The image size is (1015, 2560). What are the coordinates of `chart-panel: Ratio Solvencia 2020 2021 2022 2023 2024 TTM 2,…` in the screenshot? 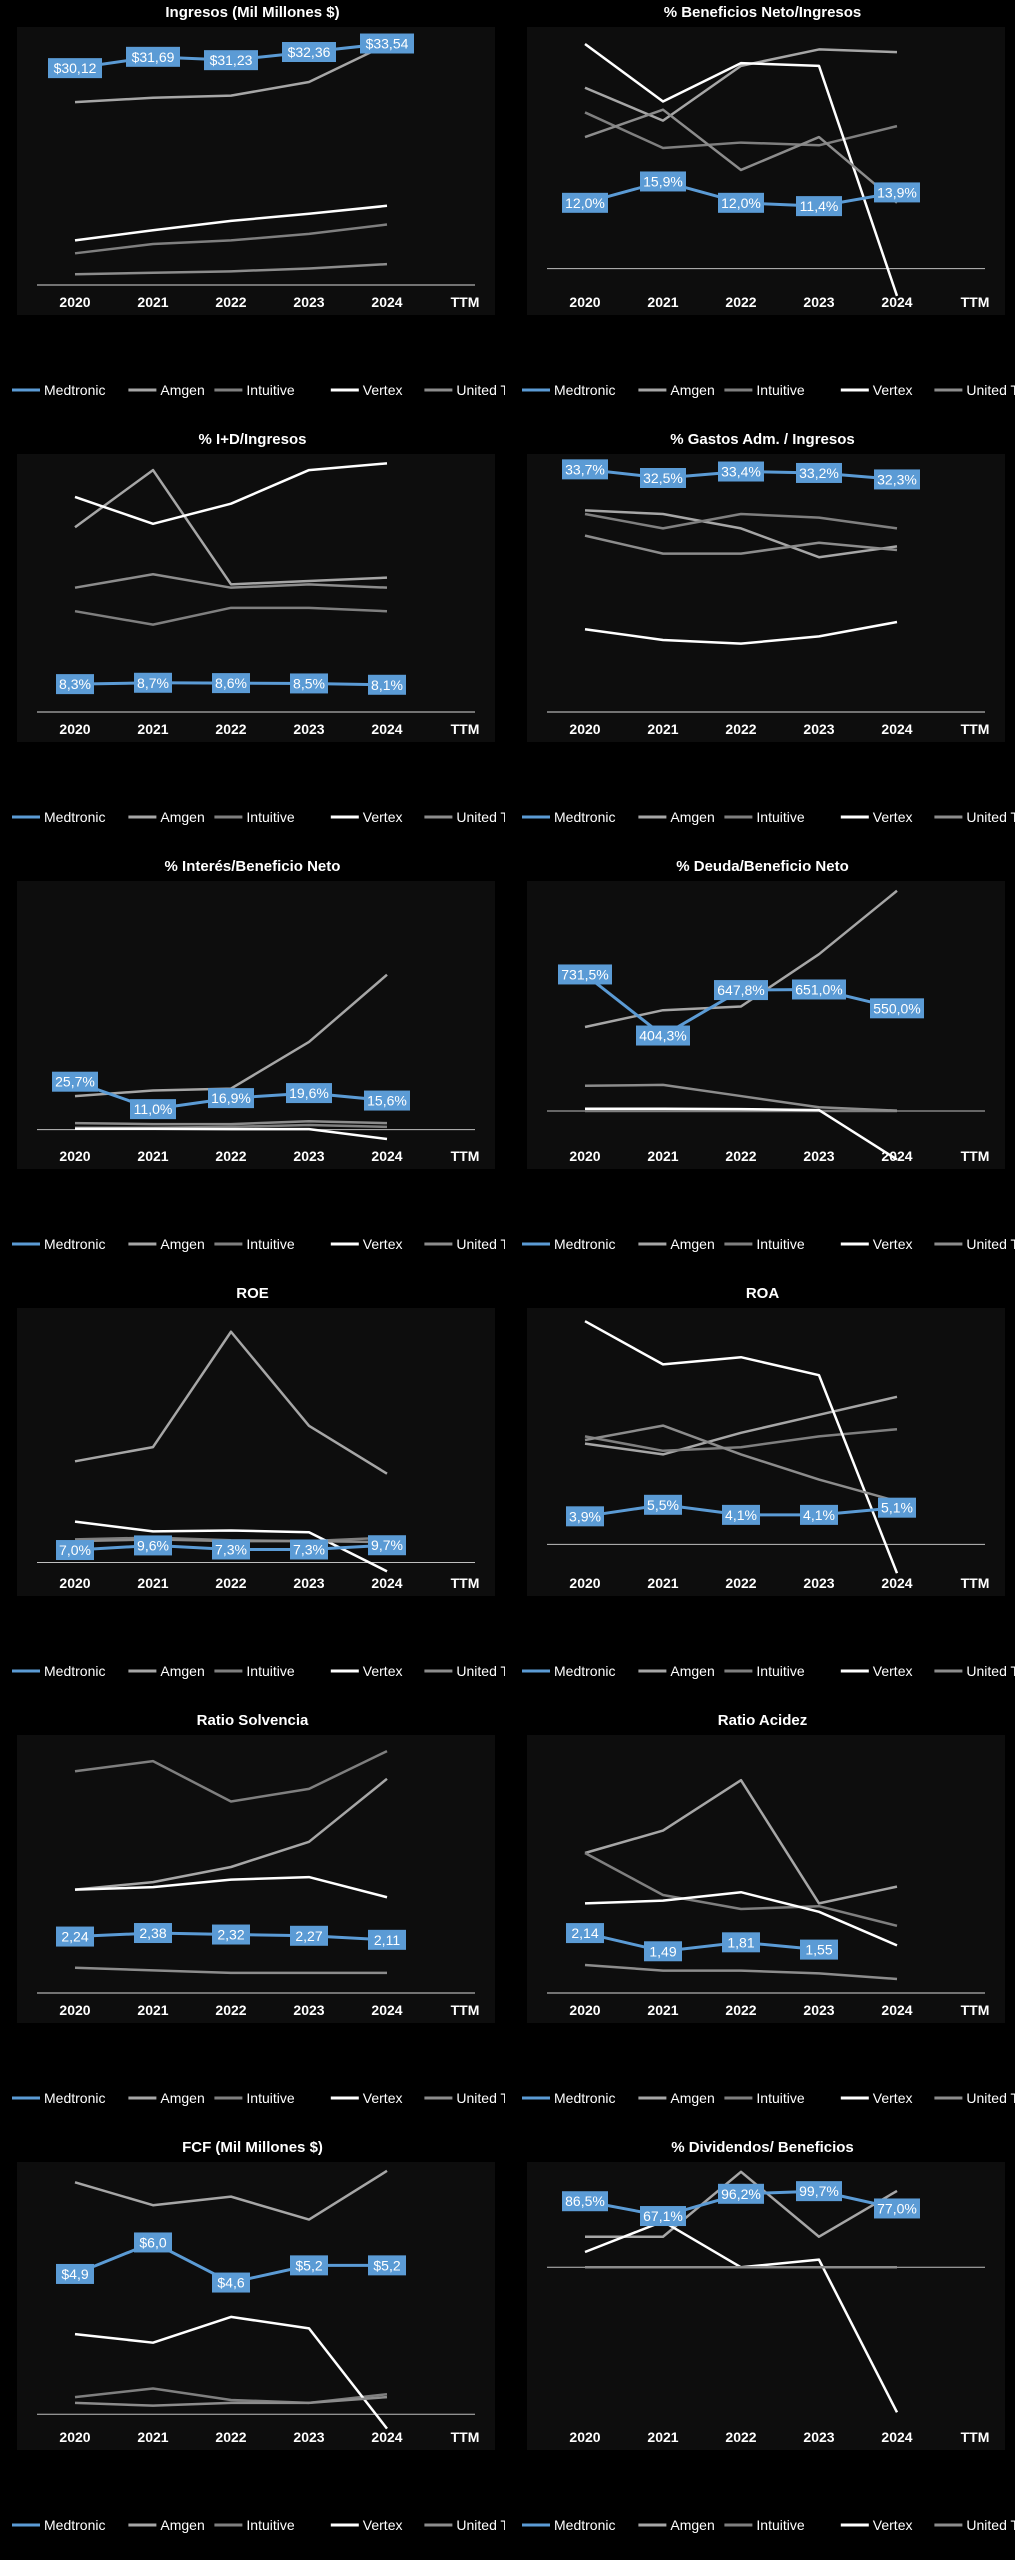 It's located at (252, 1920).